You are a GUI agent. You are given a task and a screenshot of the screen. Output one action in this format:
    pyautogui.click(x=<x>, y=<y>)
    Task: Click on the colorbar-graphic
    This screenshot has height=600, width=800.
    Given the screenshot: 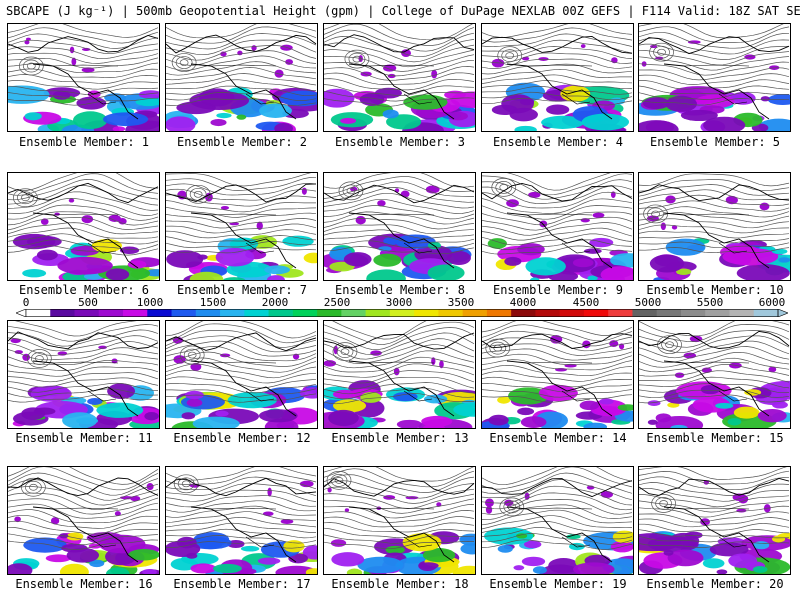 What is the action you would take?
    pyautogui.click(x=402, y=313)
    